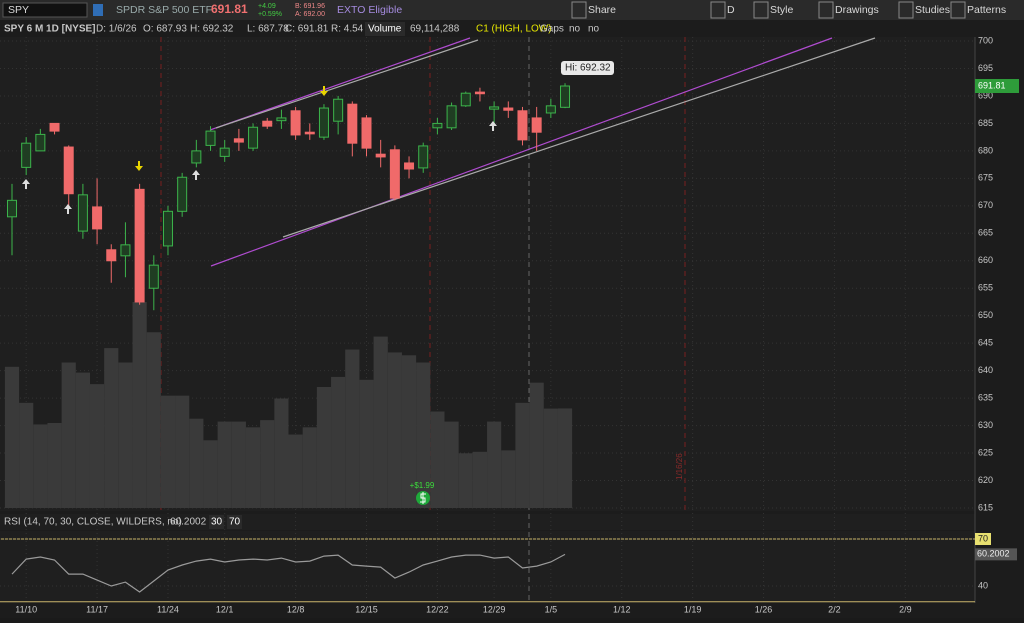 The height and width of the screenshot is (623, 1024). Describe the element at coordinates (45, 10) in the screenshot. I see `symbol-box` at that location.